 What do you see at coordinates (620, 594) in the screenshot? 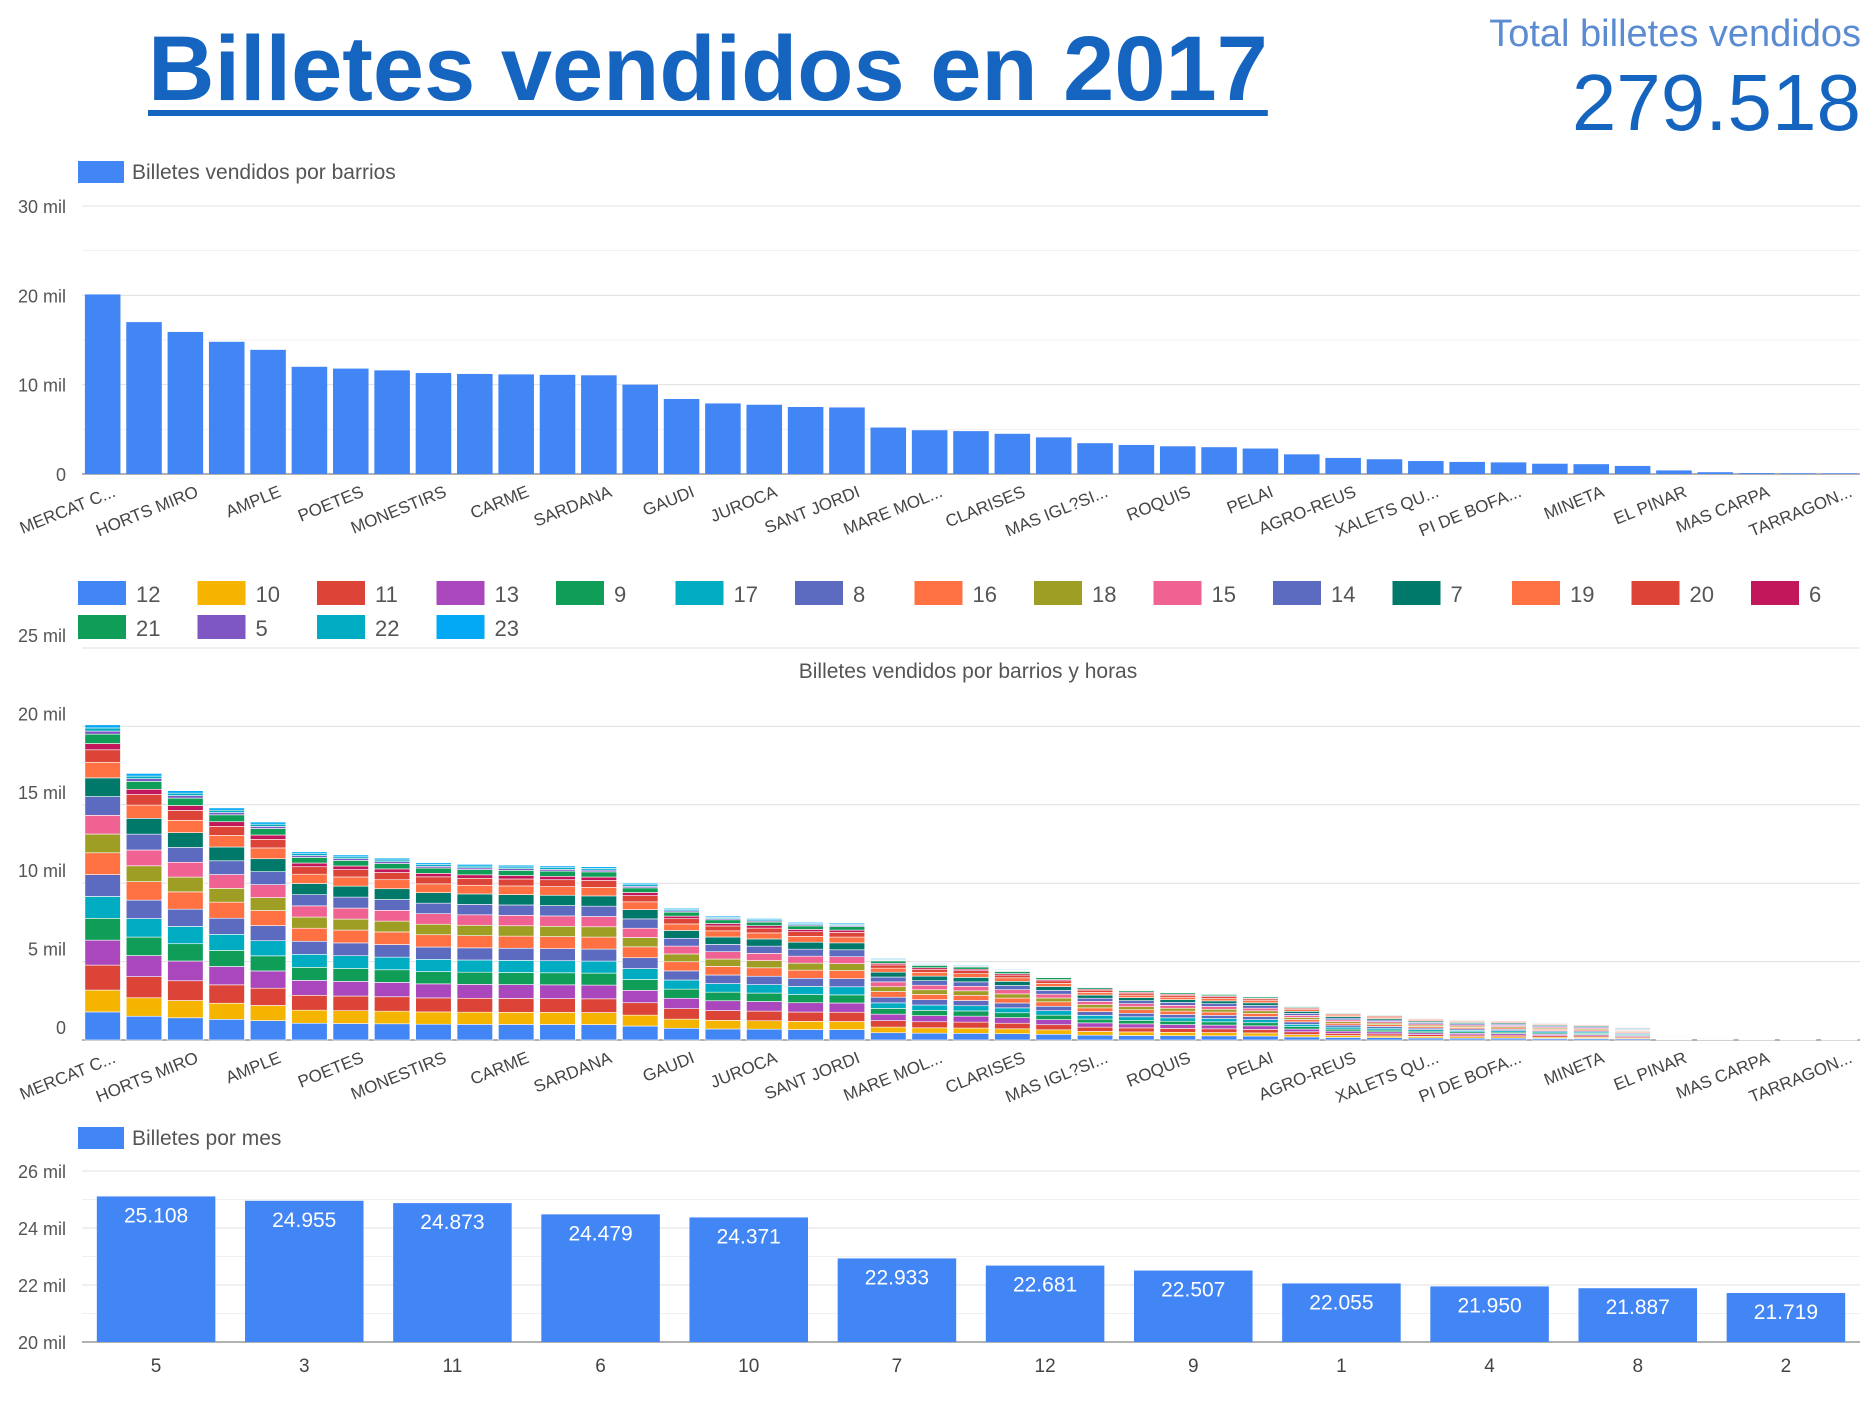
I see `legend-label: 9` at bounding box center [620, 594].